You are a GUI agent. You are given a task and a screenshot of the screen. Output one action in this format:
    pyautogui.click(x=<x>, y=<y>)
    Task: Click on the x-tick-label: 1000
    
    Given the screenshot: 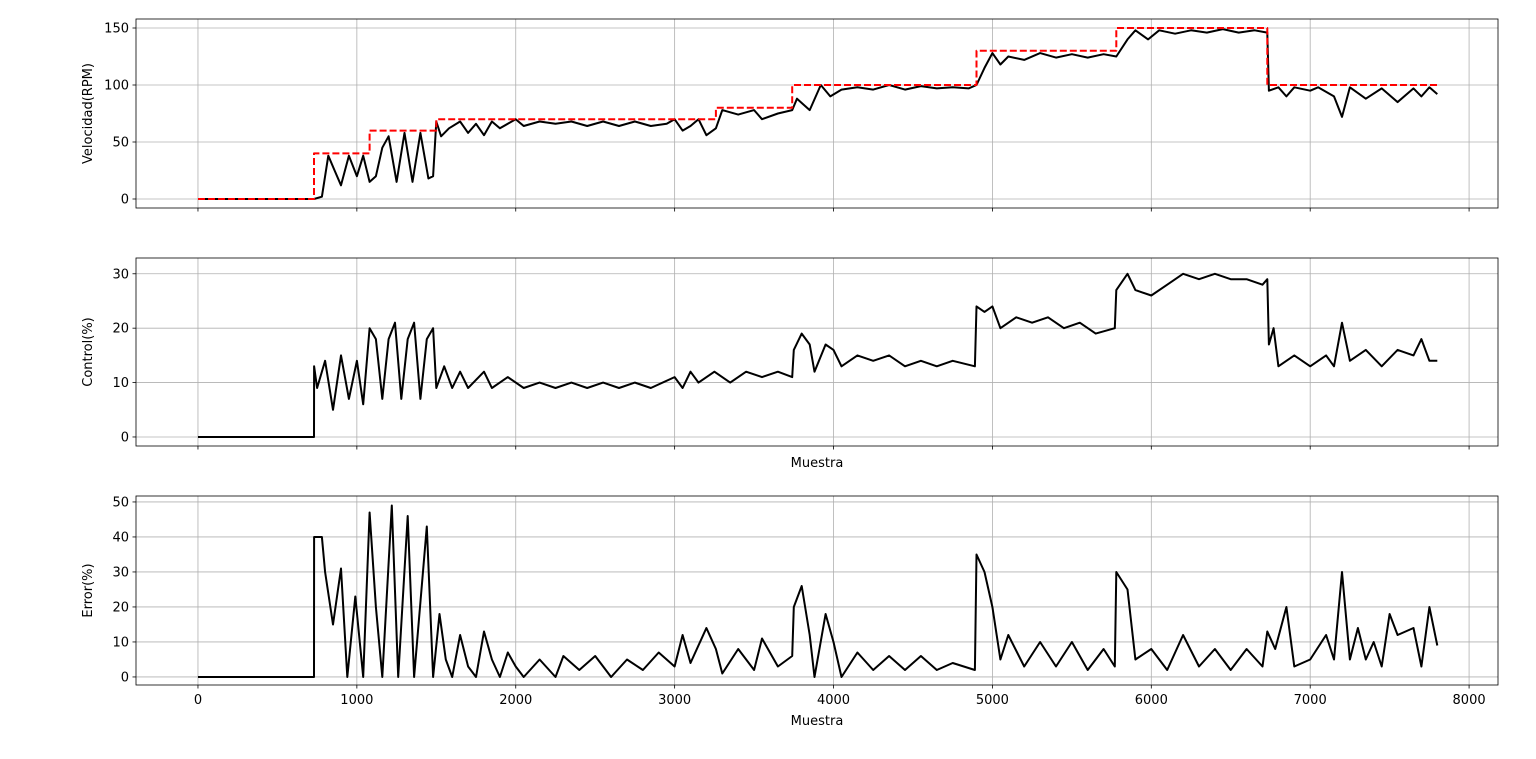 What is the action you would take?
    pyautogui.click(x=356, y=700)
    